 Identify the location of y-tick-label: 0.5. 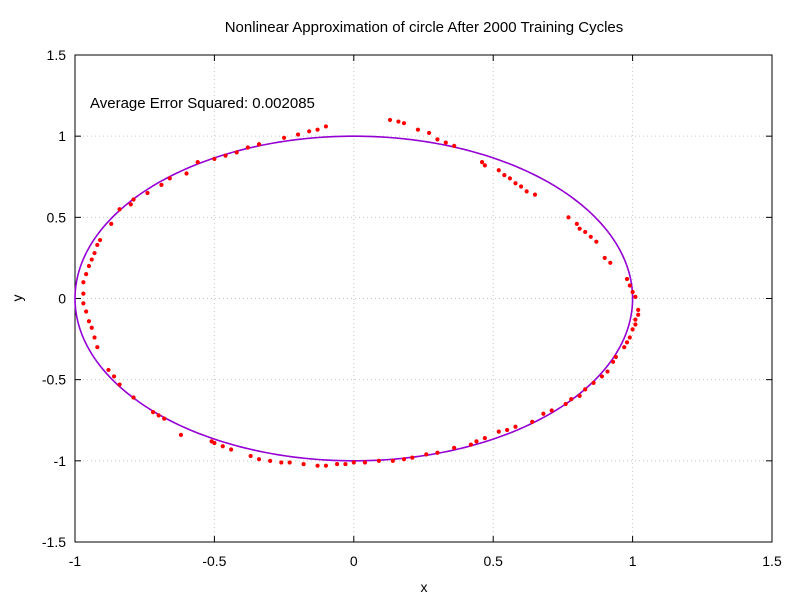
(57, 217).